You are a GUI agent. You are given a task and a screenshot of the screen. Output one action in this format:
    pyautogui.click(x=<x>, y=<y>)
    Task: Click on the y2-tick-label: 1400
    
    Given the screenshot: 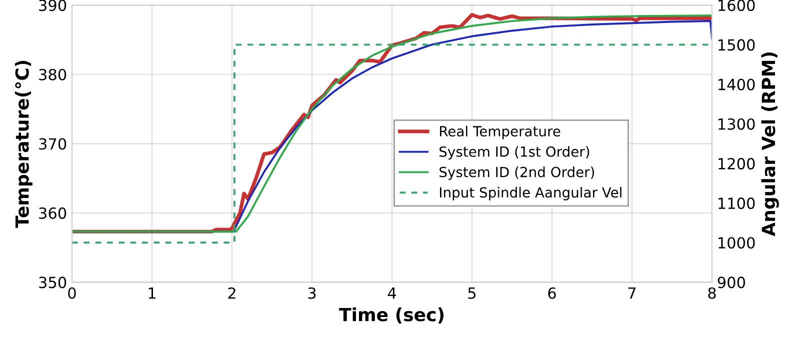 What is the action you would take?
    pyautogui.click(x=736, y=84)
    